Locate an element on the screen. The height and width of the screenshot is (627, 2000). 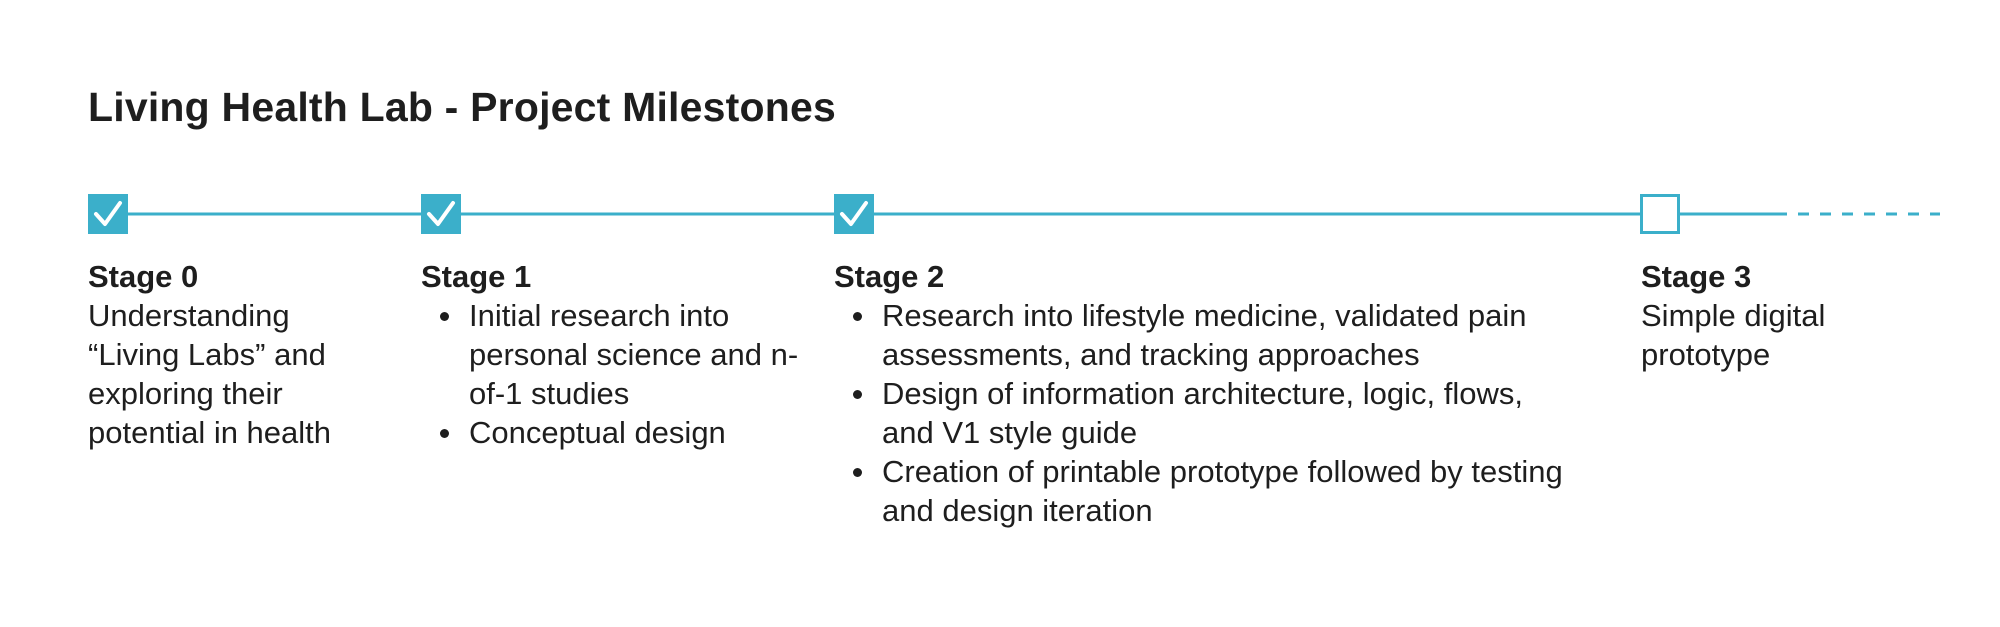
stage-title: Stage 0 is located at coordinates (143, 276).